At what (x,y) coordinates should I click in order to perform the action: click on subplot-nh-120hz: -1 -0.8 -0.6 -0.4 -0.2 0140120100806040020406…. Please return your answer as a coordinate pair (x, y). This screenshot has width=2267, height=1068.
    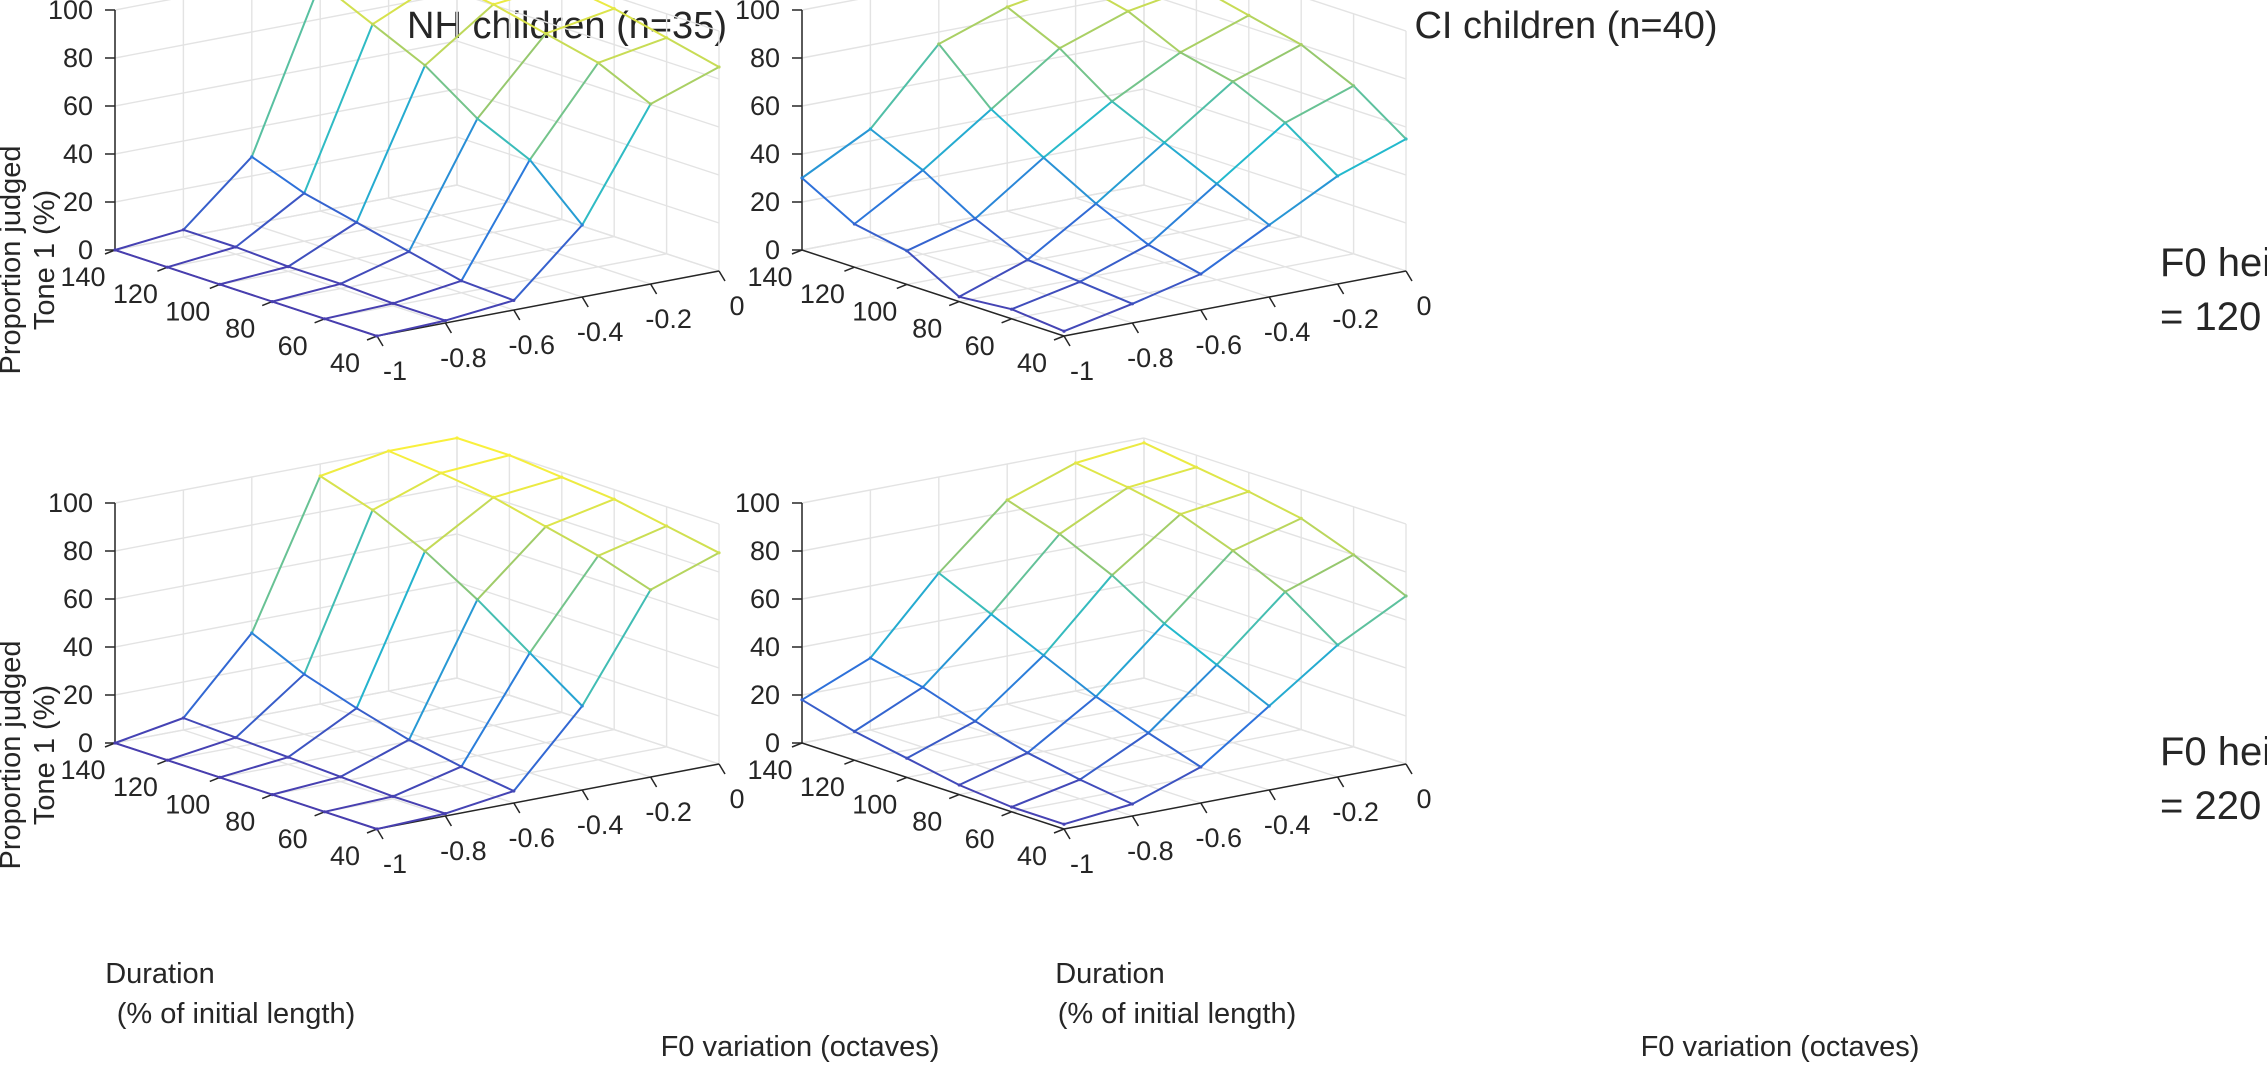
    Looking at the image, I should click on (396, 193).